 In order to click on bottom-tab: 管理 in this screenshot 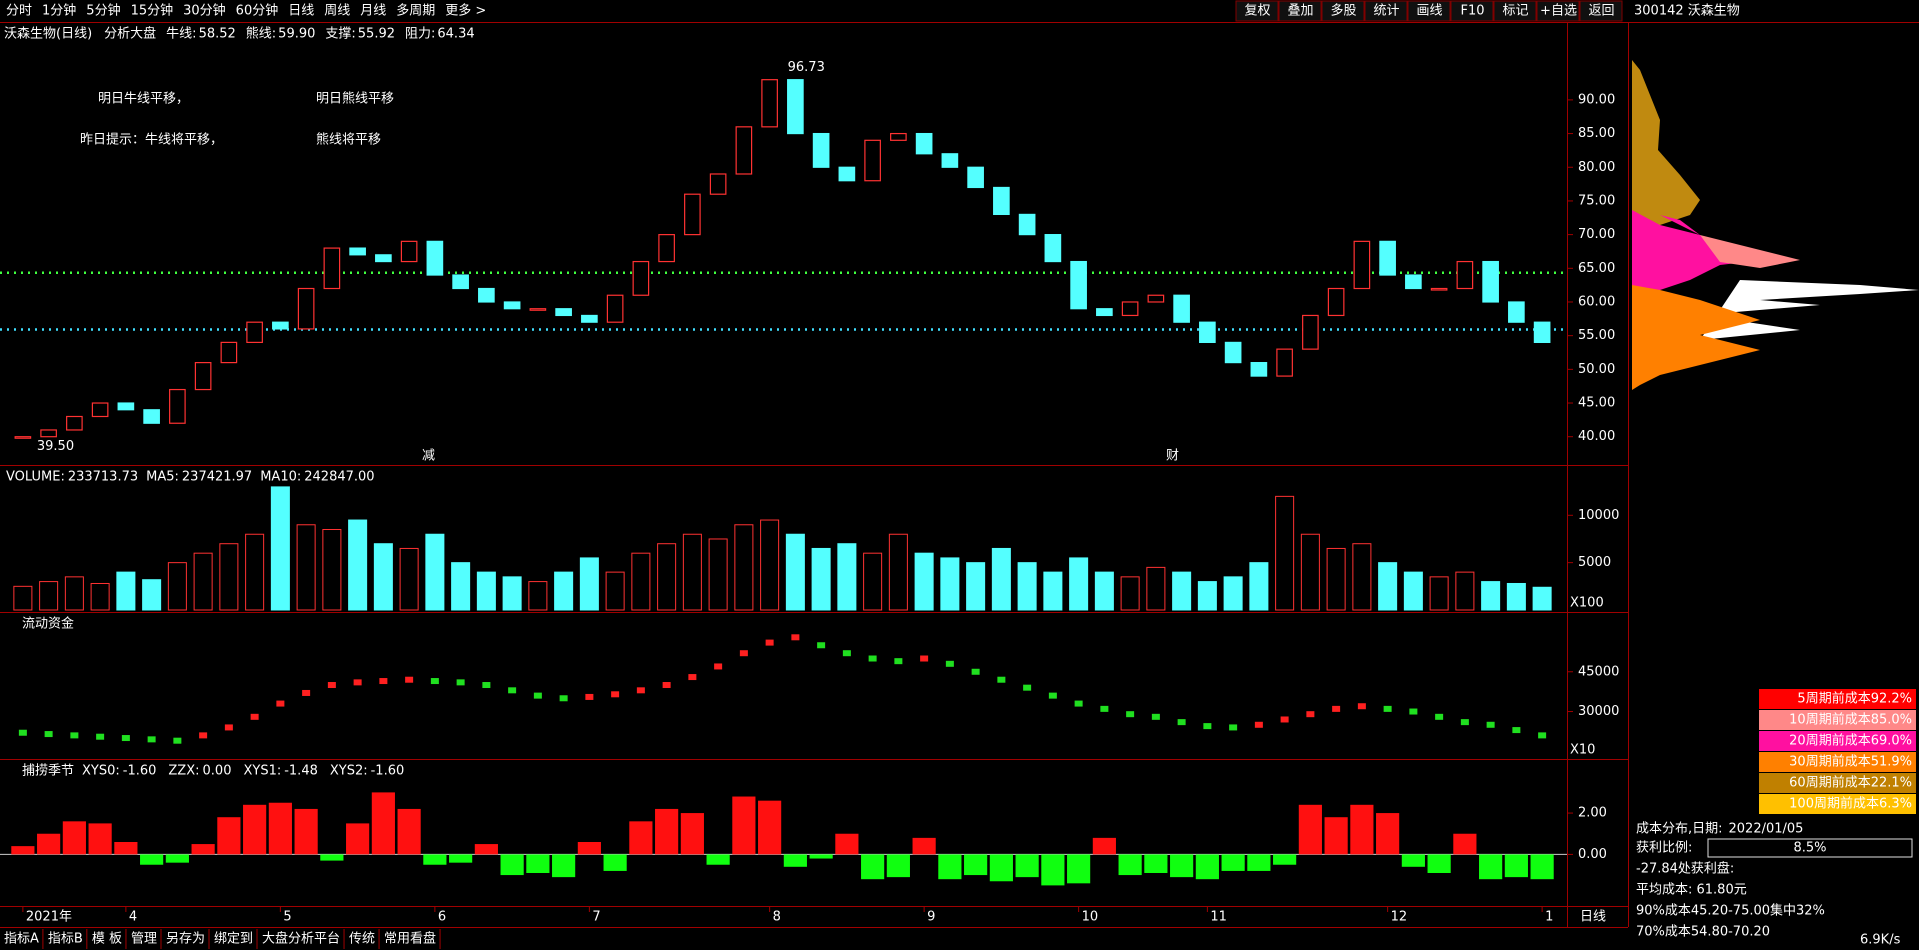, I will do `click(144, 939)`.